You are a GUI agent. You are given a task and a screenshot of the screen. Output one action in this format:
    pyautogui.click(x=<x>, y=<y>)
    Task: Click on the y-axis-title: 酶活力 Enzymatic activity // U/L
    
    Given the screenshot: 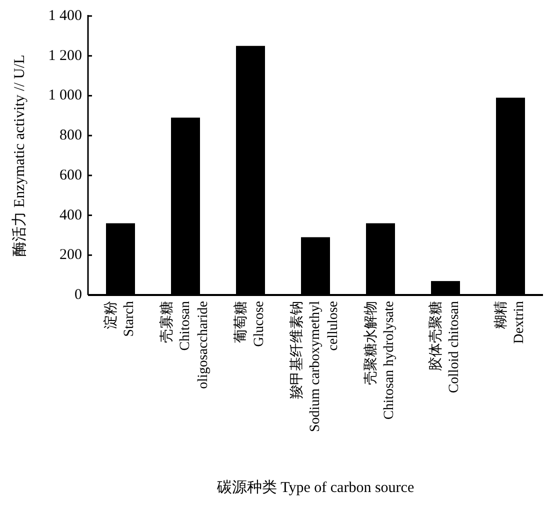 What is the action you would take?
    pyautogui.click(x=19, y=155)
    